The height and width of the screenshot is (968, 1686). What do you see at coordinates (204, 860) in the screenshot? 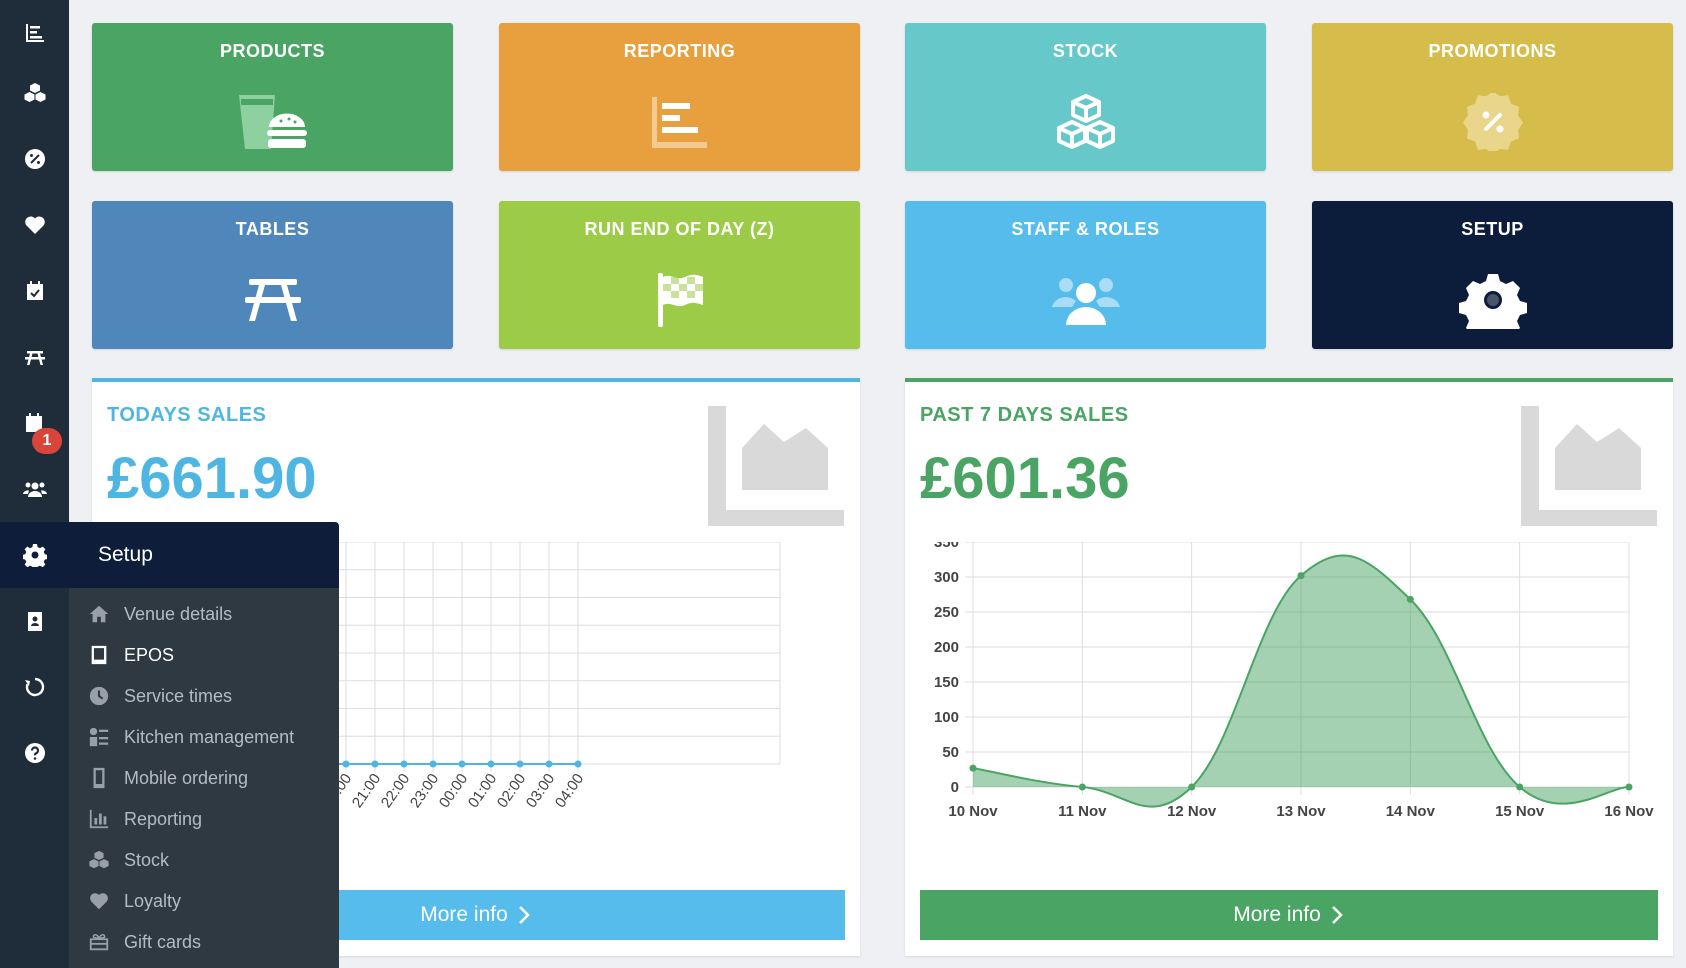
I see `submenu-stock: Stock` at bounding box center [204, 860].